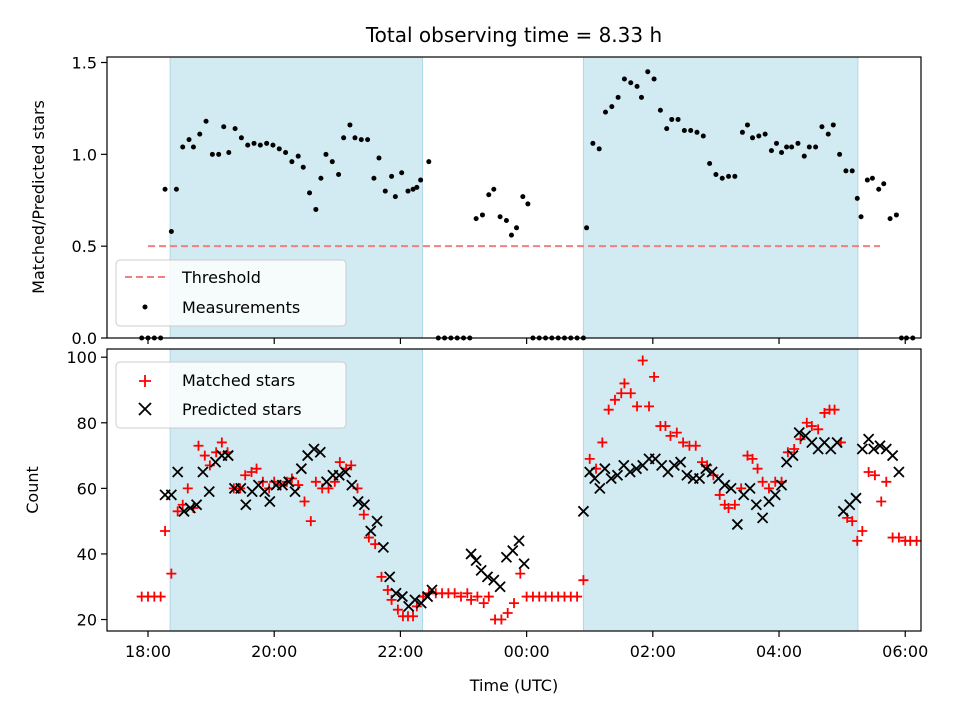 The image size is (960, 720). What do you see at coordinates (242, 409) in the screenshot?
I see `legend-predicted-label: Predicted stars` at bounding box center [242, 409].